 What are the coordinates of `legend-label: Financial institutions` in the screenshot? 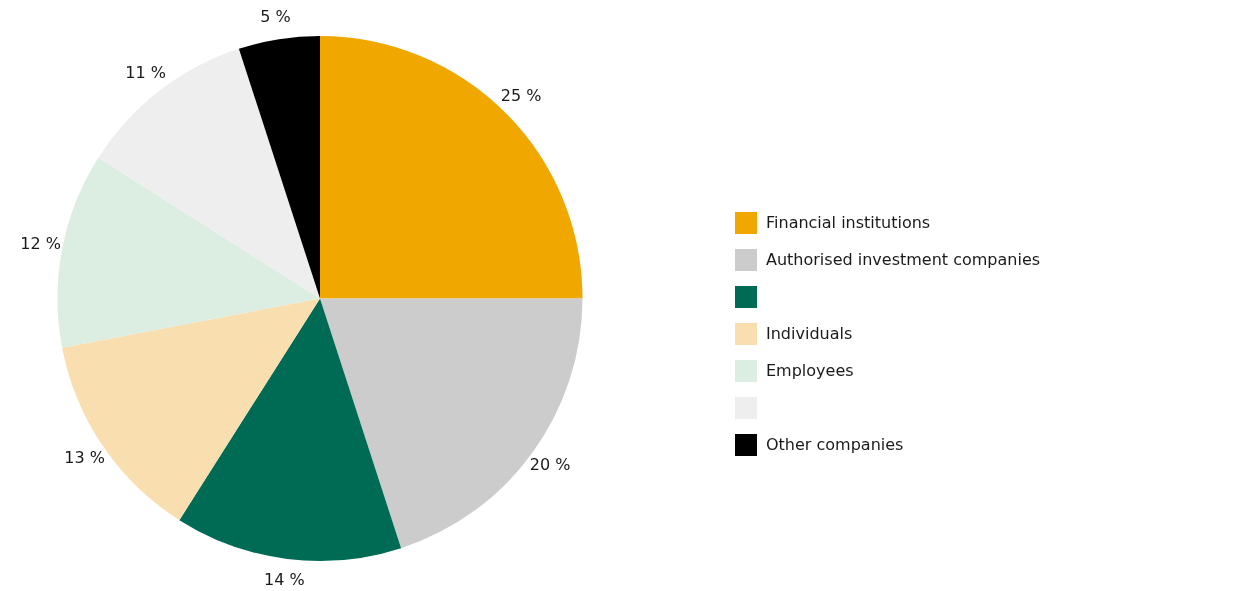 It's located at (848, 222).